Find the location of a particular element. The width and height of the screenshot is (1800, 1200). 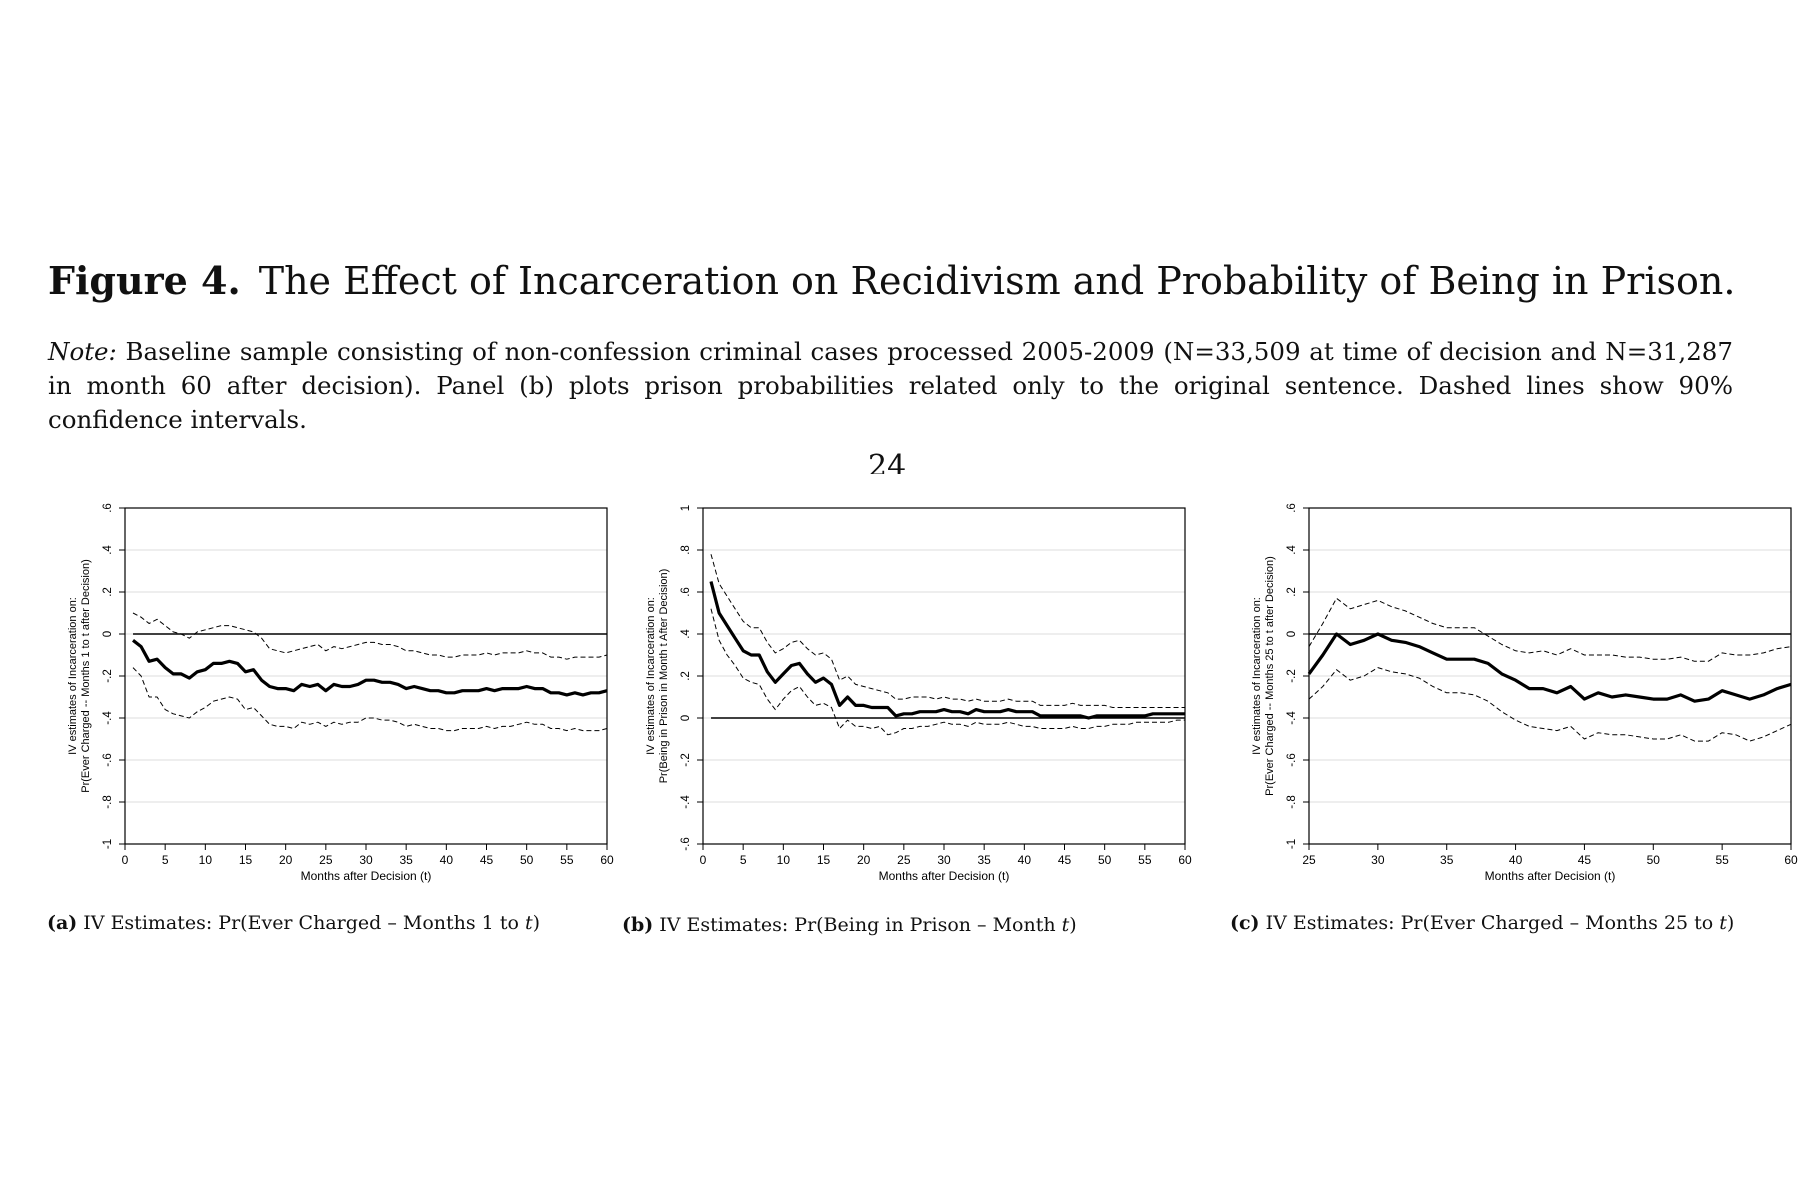

ytick-label-b-0: -.6 is located at coordinates (686, 843).